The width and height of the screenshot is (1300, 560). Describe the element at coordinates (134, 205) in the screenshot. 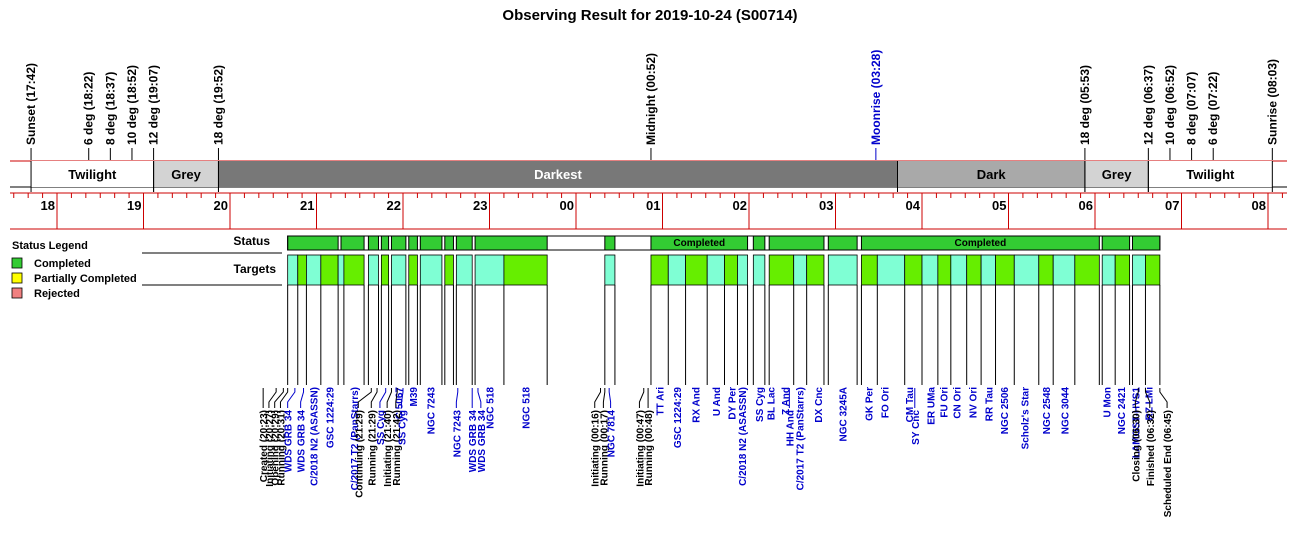

I see `axis-hour-label: 19` at that location.